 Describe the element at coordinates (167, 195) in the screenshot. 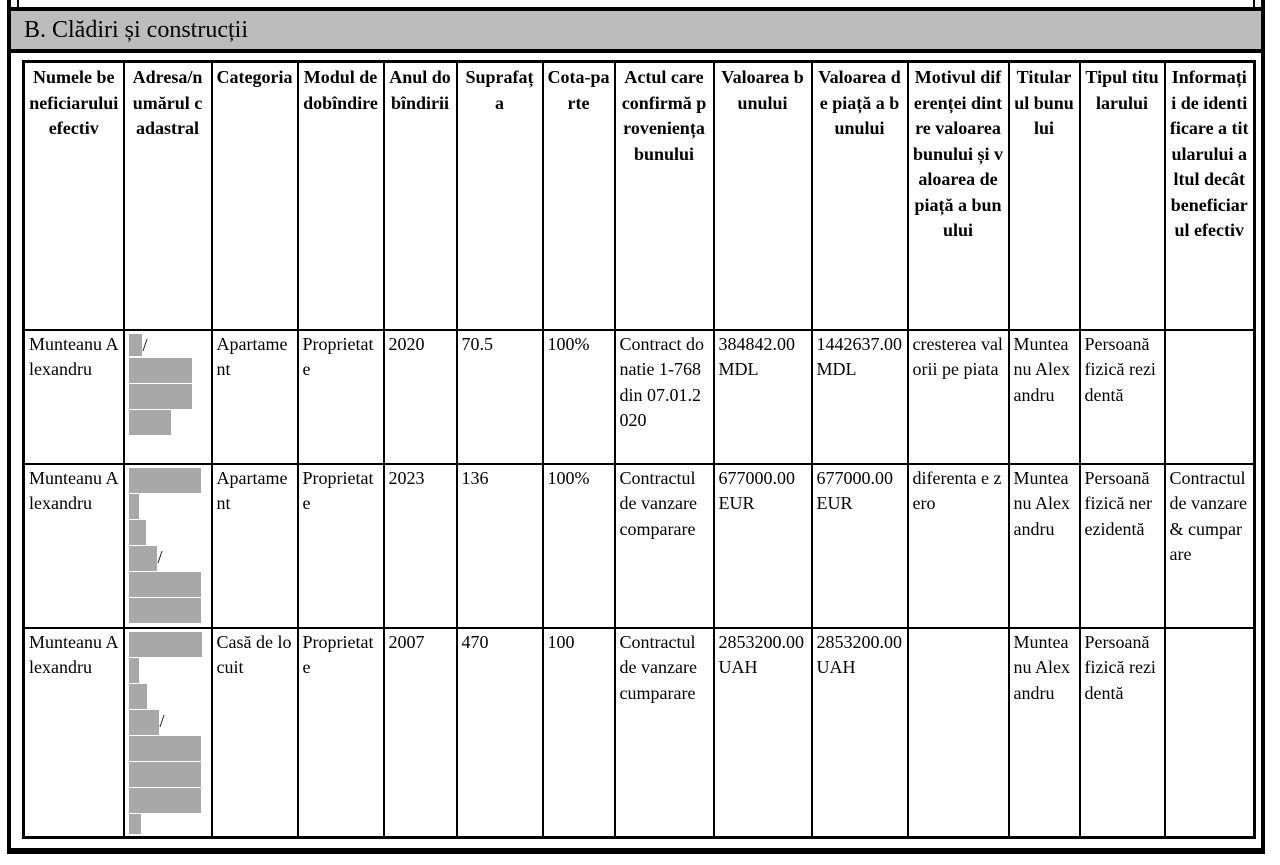

I see `col-header-address: Adresa/numărul cadastral` at that location.